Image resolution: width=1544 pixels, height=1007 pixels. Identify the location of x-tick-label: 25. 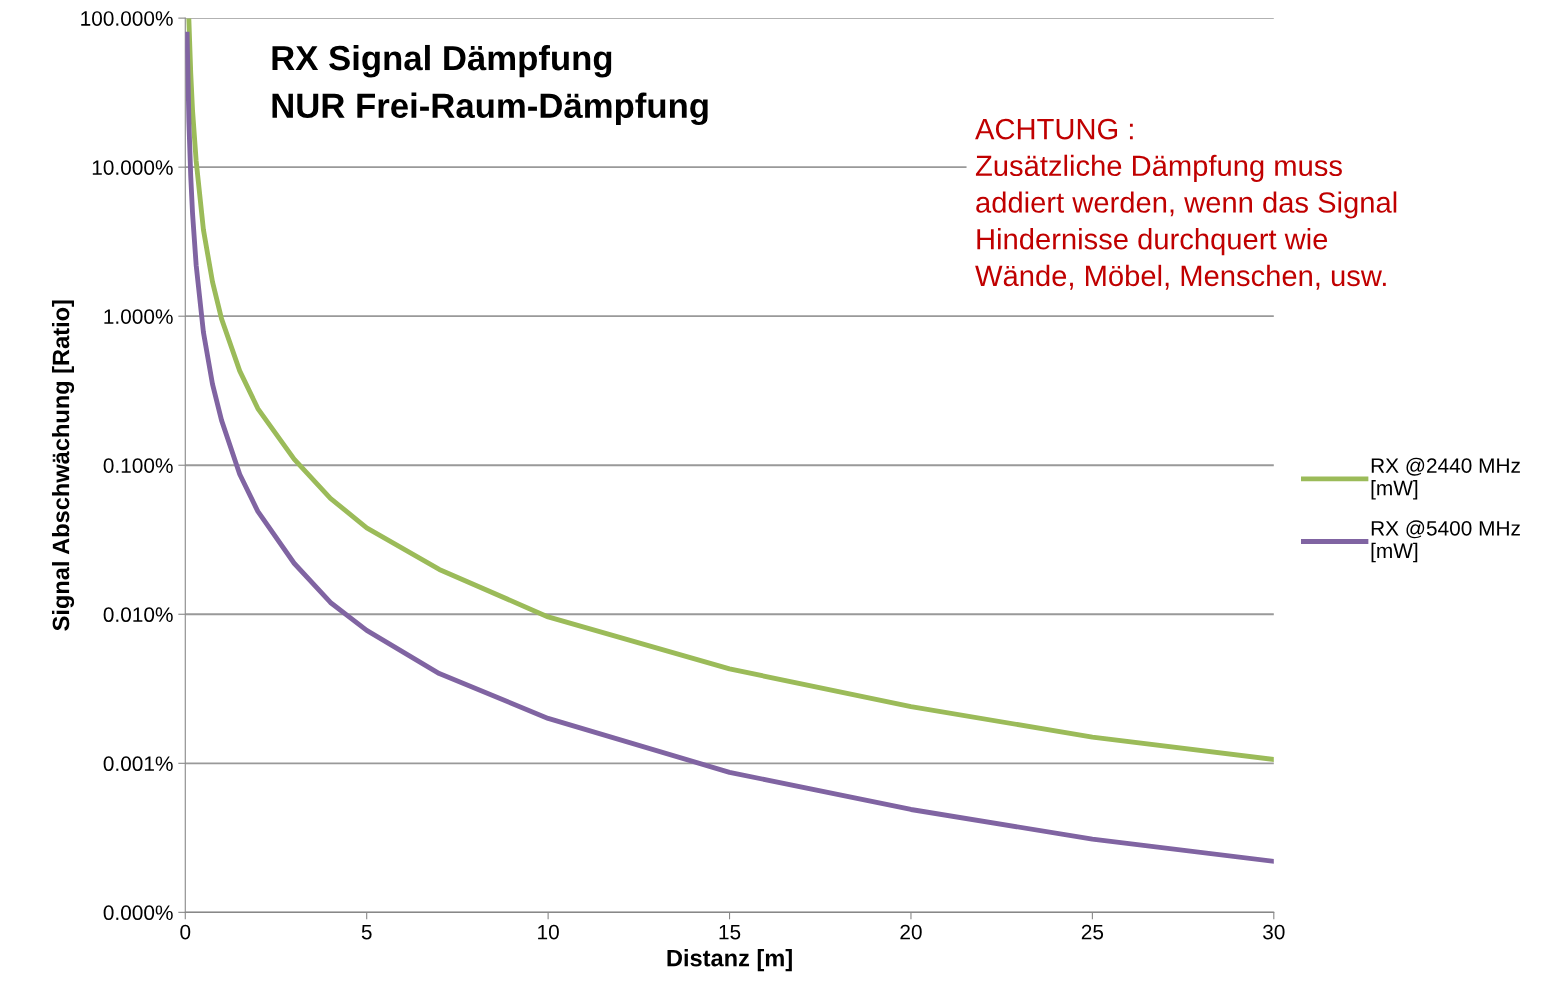
(1092, 932).